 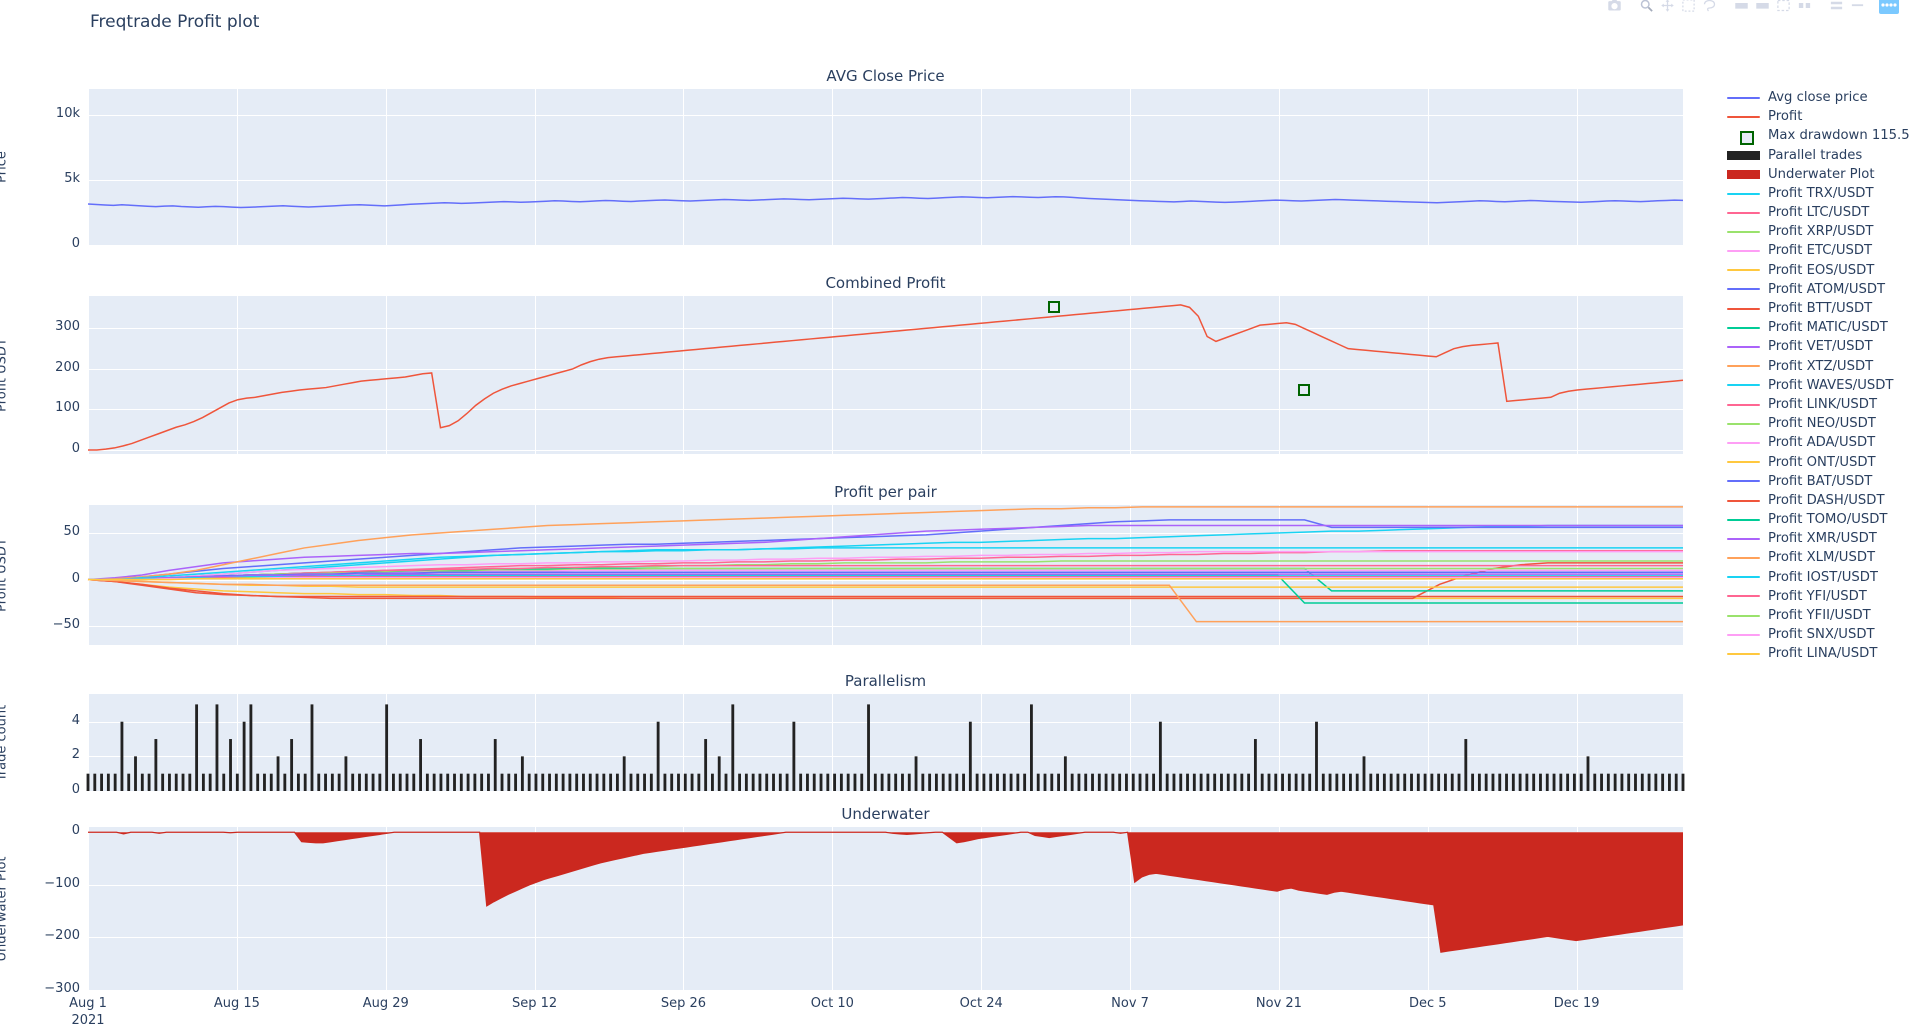 What do you see at coordinates (1817, 500) in the screenshot?
I see `legend-item-profit-dash-usdt: Profit DASH/USDT` at bounding box center [1817, 500].